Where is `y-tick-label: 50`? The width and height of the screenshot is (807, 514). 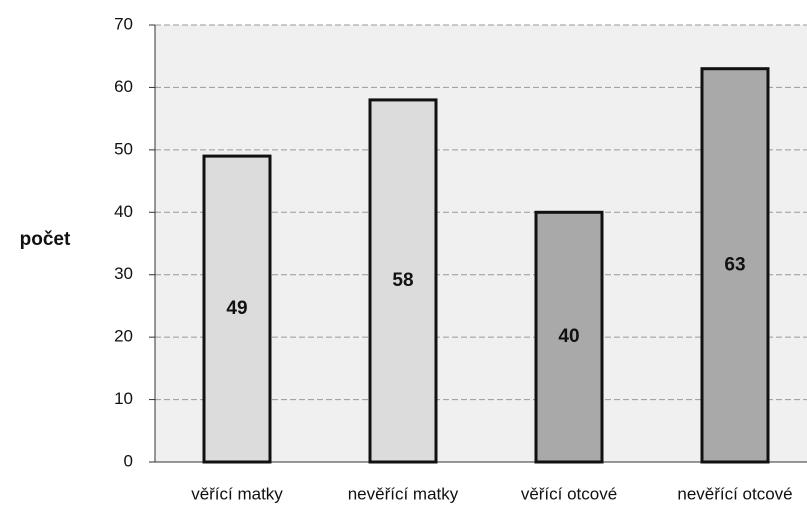
y-tick-label: 50 is located at coordinates (123, 148).